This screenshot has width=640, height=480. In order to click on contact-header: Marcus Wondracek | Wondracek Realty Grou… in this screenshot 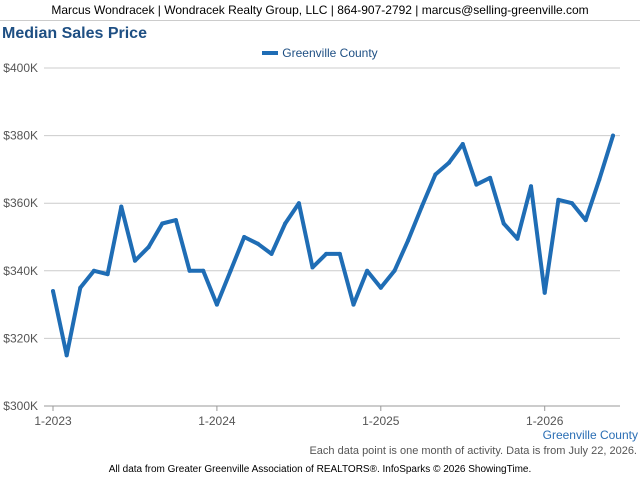, I will do `click(320, 10)`.